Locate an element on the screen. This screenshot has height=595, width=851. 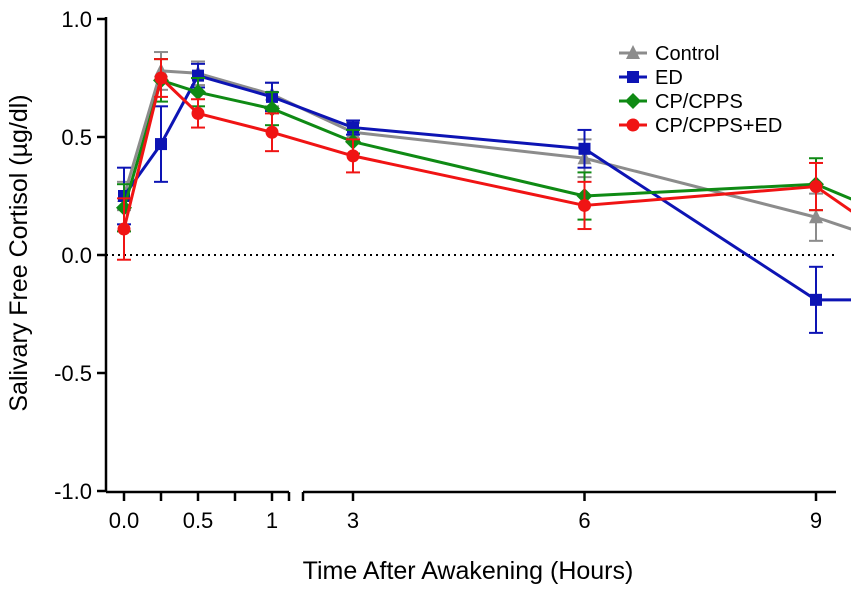
y-tick-label: 0.0 is located at coordinates (76, 255).